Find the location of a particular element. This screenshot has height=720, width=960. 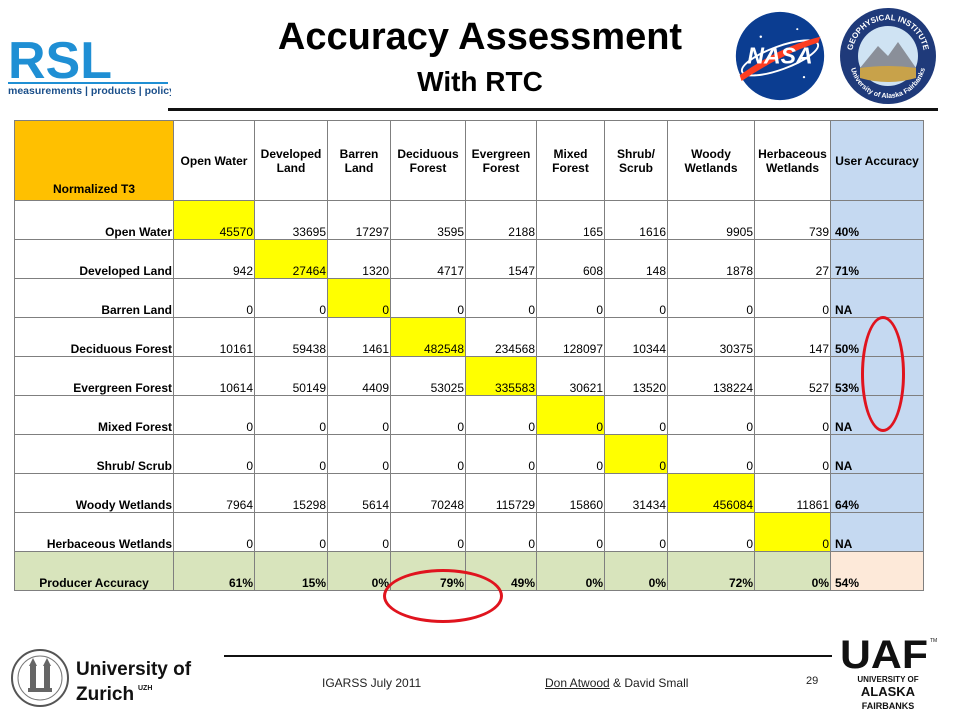

matrix-cell: 138224 is located at coordinates (711, 376).